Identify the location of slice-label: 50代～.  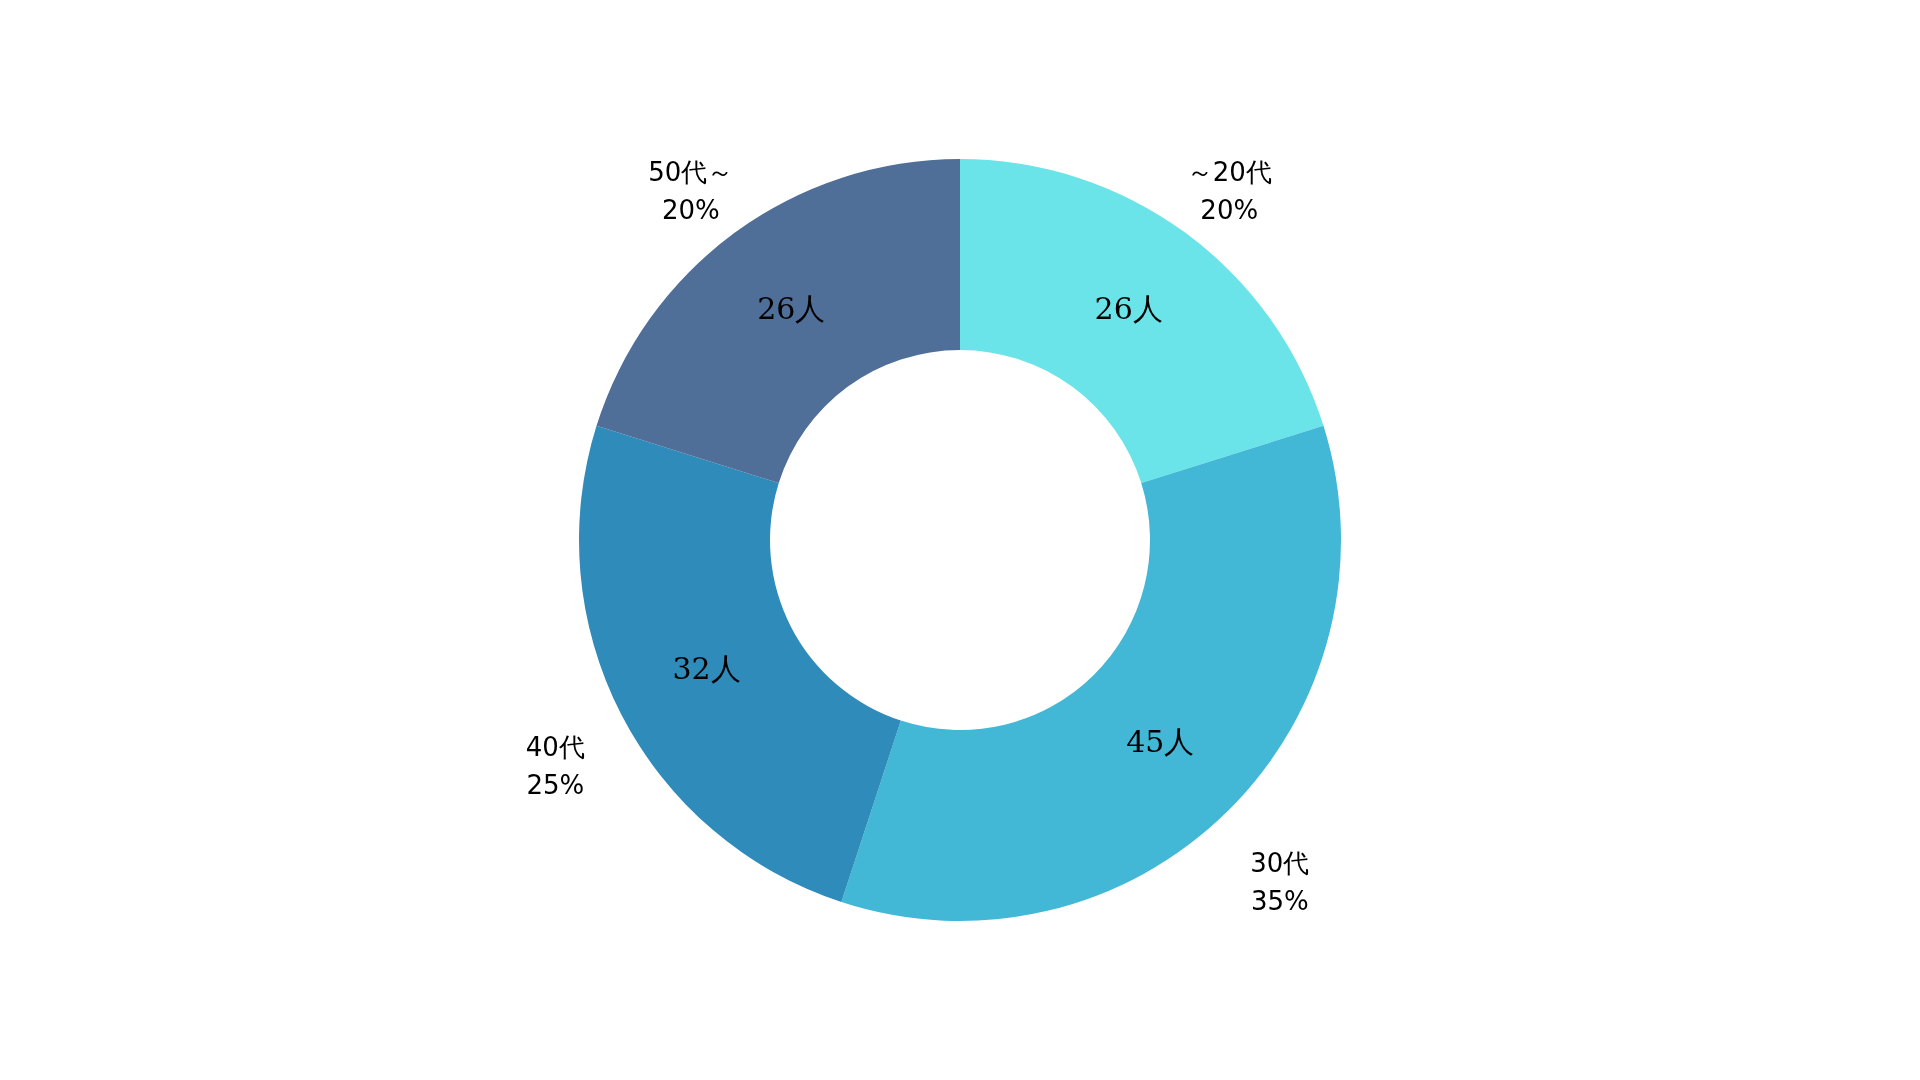
(691, 172).